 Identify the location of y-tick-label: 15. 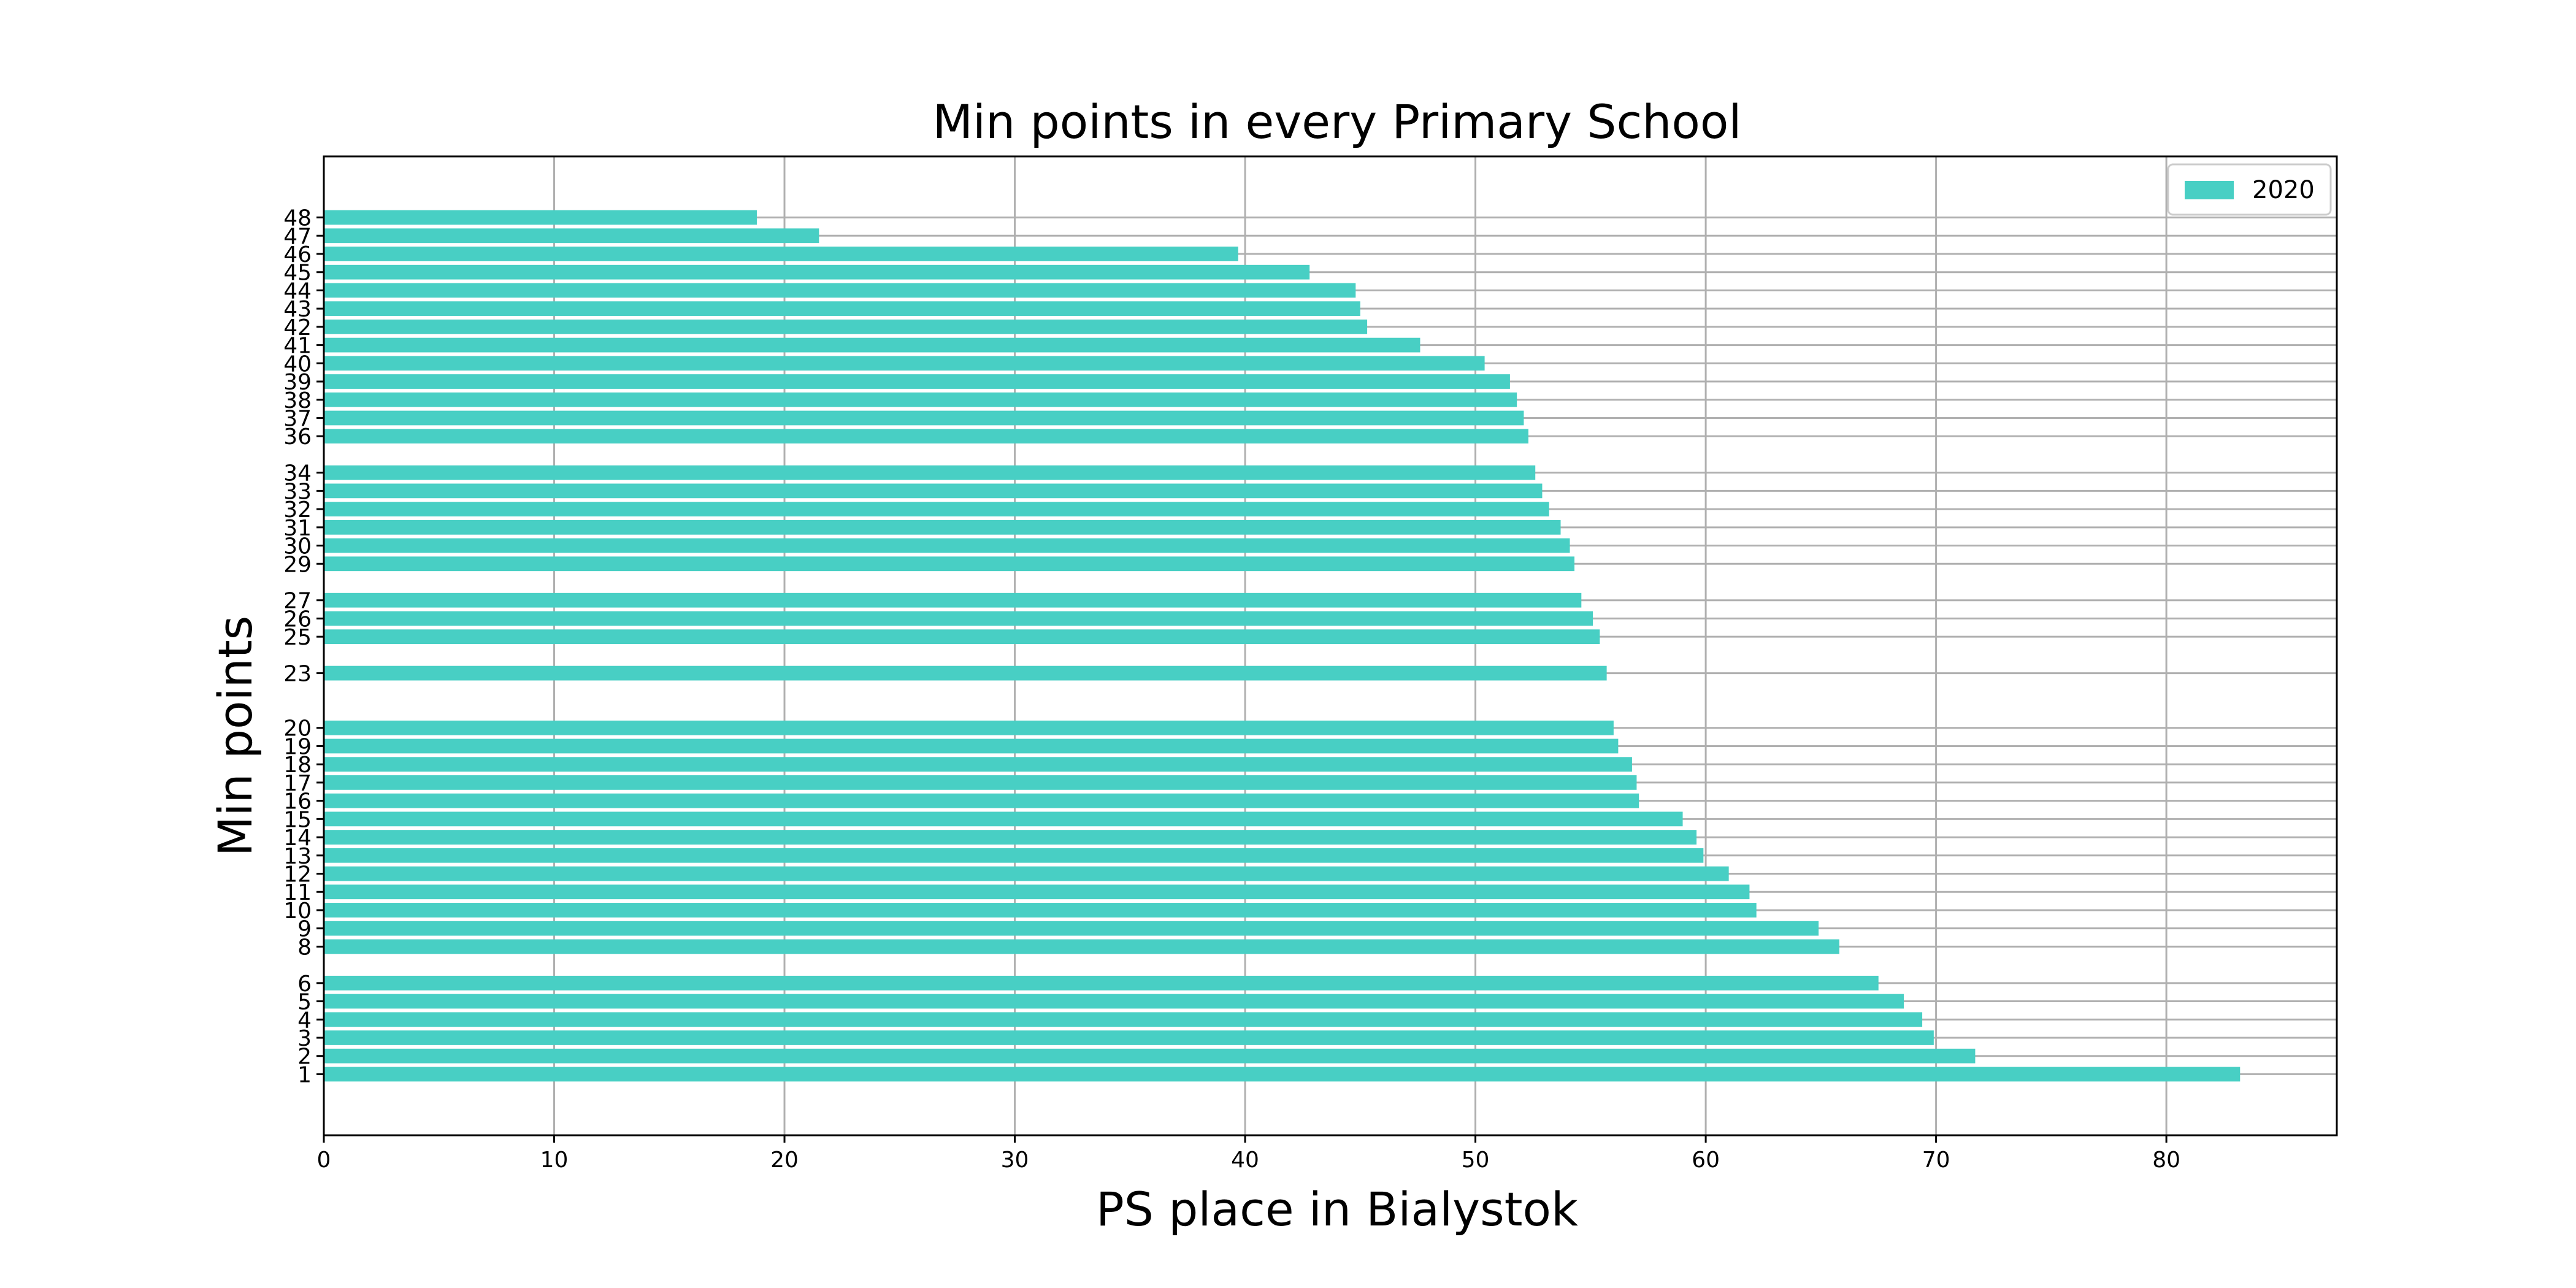
(297, 819).